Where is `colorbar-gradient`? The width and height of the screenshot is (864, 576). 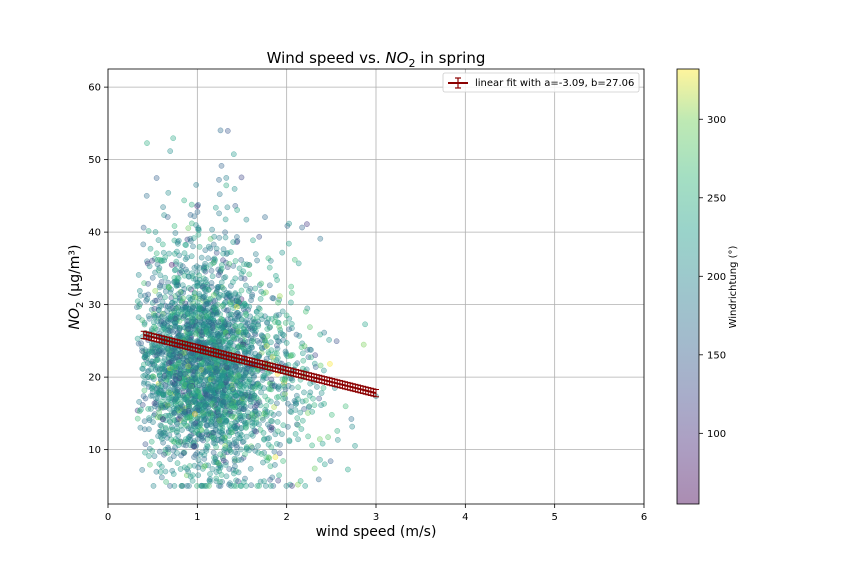
colorbar-gradient is located at coordinates (688, 286).